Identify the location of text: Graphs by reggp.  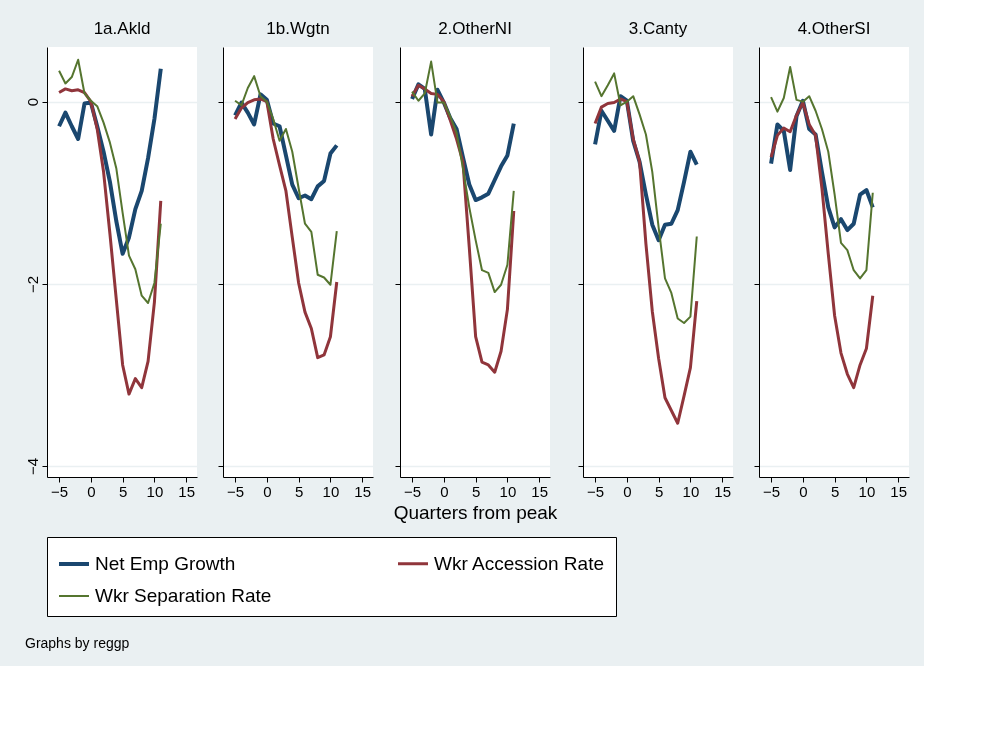
(77, 642).